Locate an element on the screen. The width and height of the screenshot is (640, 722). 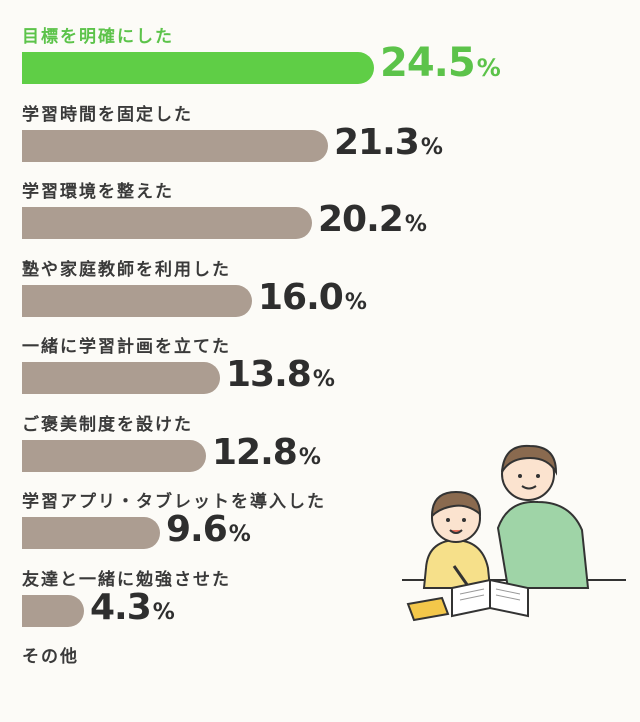
value-number: 16.0 is located at coordinates (301, 297).